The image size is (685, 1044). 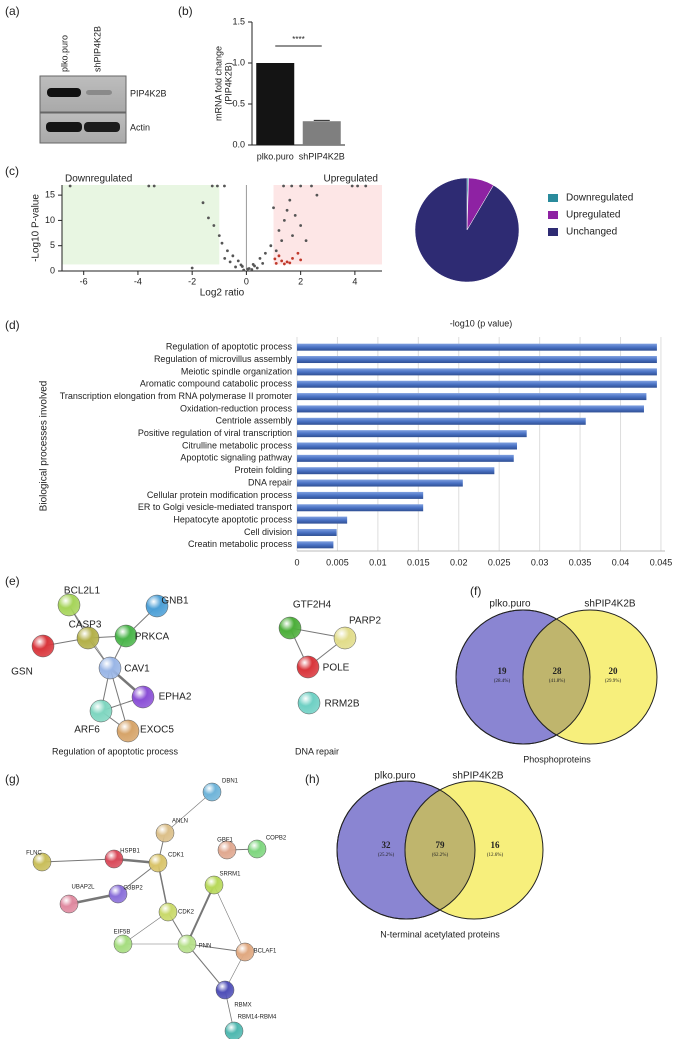 I want to click on annotation: Downregulated, so click(x=98, y=179).